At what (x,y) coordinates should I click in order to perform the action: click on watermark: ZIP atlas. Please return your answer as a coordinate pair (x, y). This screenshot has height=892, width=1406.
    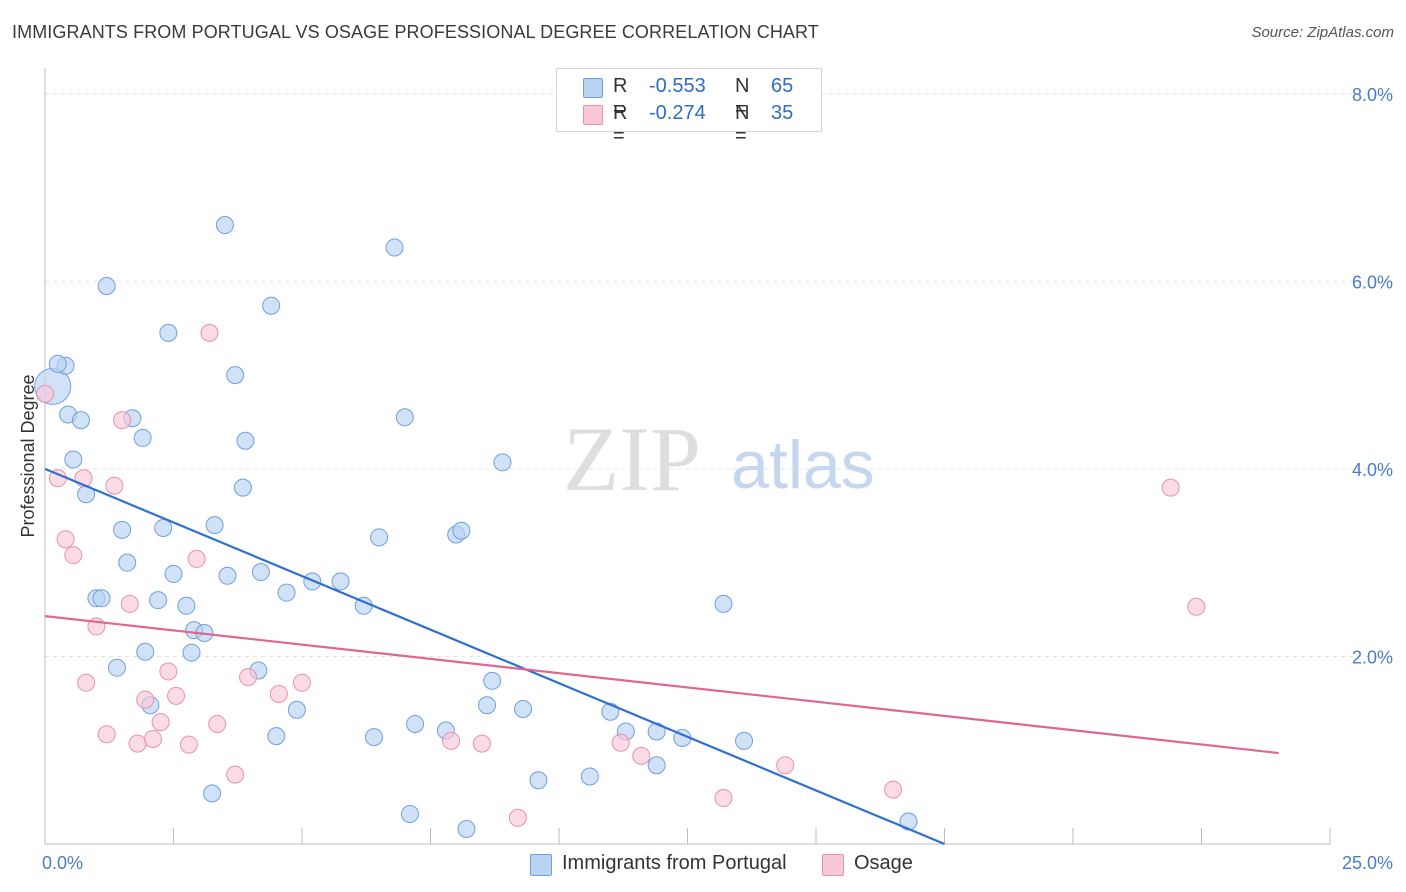
    Looking at the image, I should click on (719, 459).